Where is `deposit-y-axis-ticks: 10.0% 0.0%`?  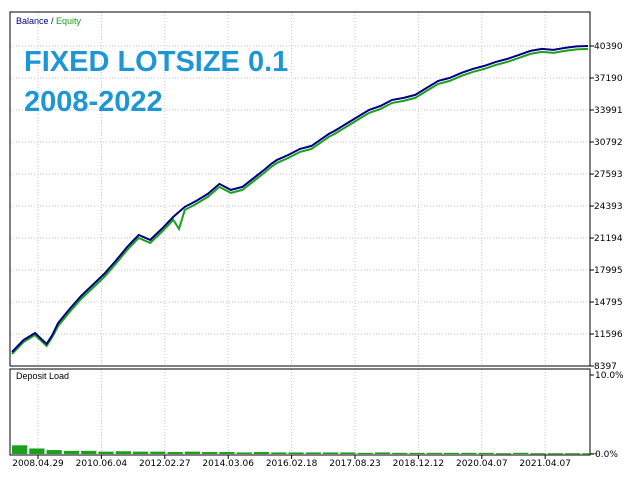
deposit-y-axis-ticks: 10.0% 0.0% is located at coordinates (607, 415).